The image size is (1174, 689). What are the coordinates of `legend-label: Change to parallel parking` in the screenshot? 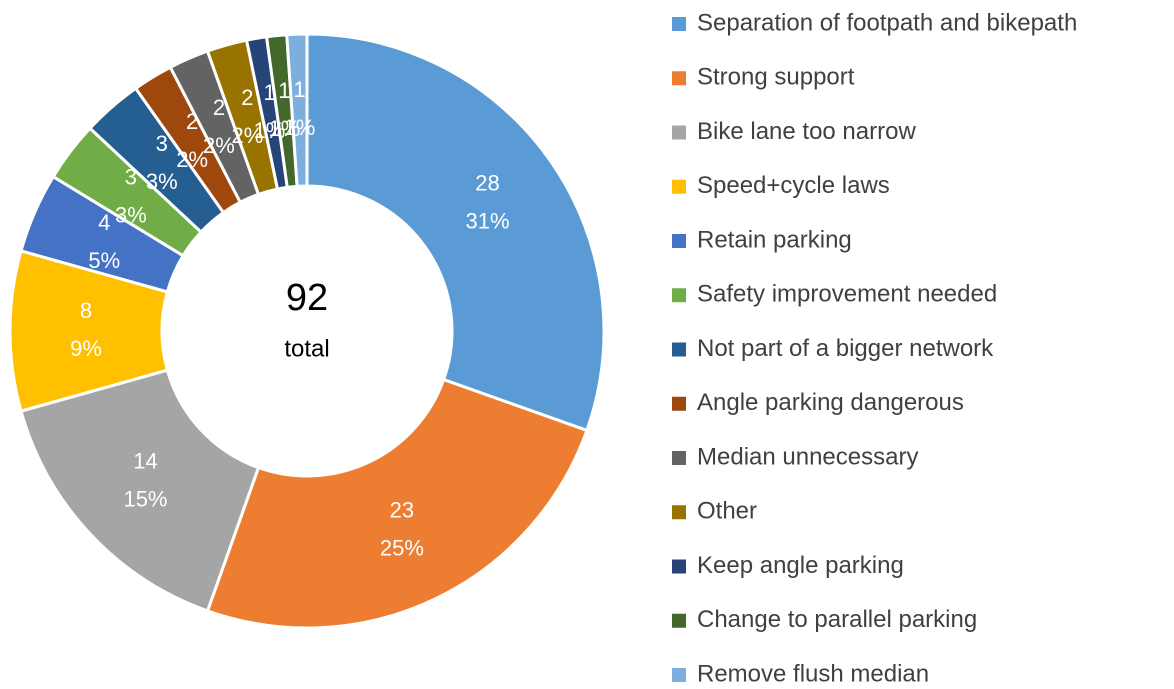 It's located at (837, 619).